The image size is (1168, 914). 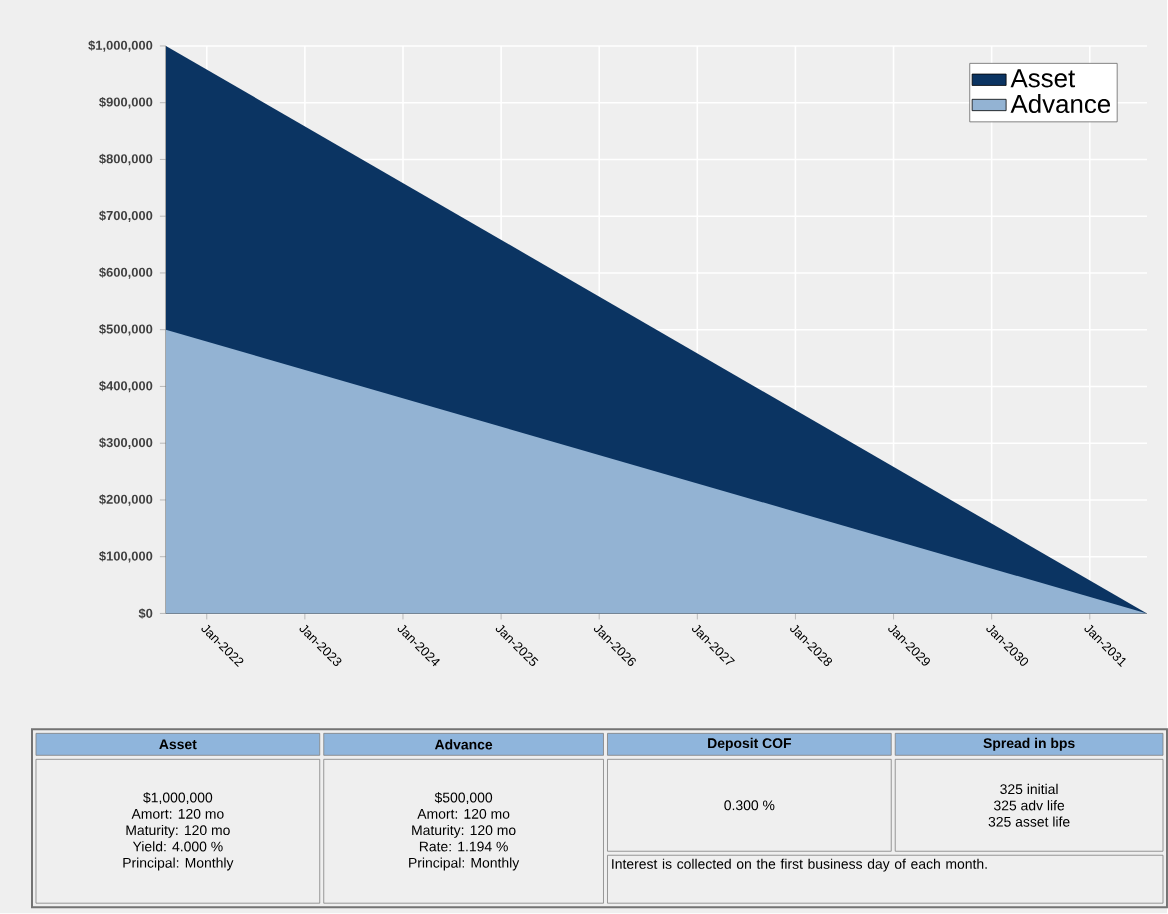 I want to click on legend-label: Asset, so click(x=1043, y=78).